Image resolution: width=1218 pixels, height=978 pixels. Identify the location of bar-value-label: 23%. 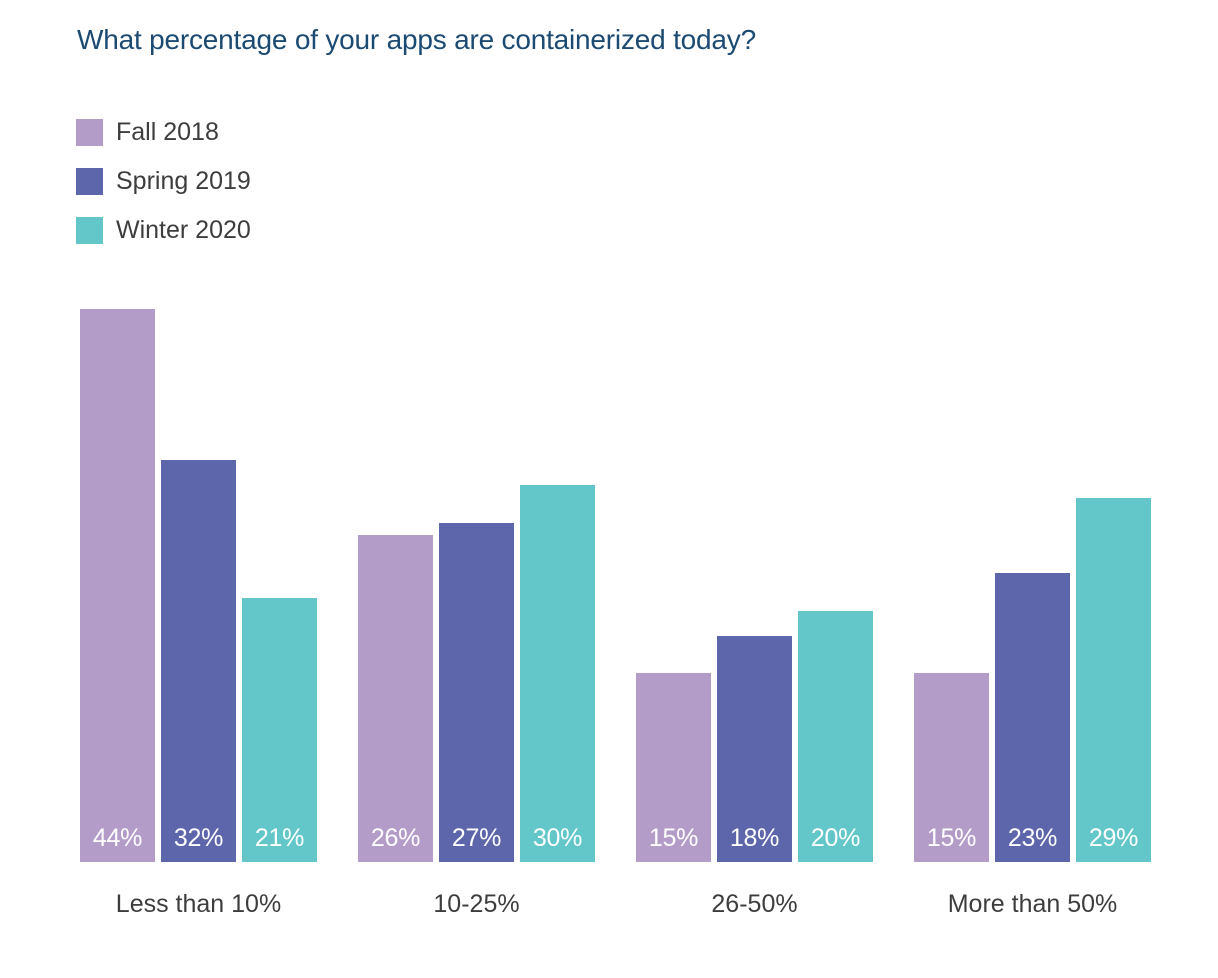
(1032, 838).